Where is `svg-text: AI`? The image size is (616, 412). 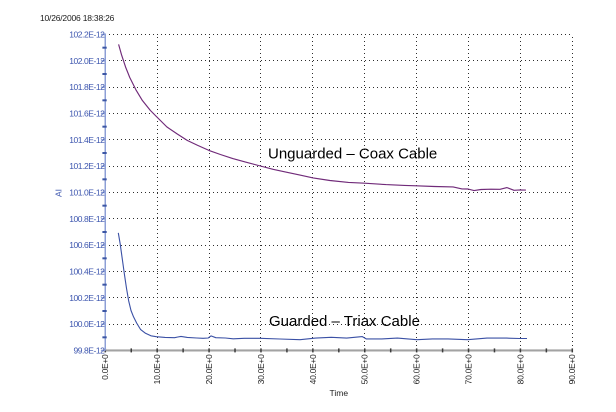
svg-text: AI is located at coordinates (59, 193).